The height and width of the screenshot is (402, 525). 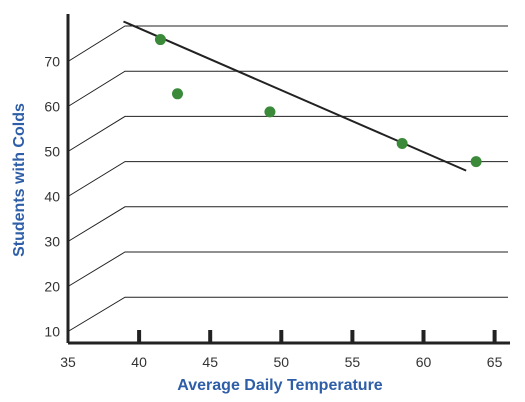 What do you see at coordinates (52, 242) in the screenshot?
I see `y-tick-label: 30` at bounding box center [52, 242].